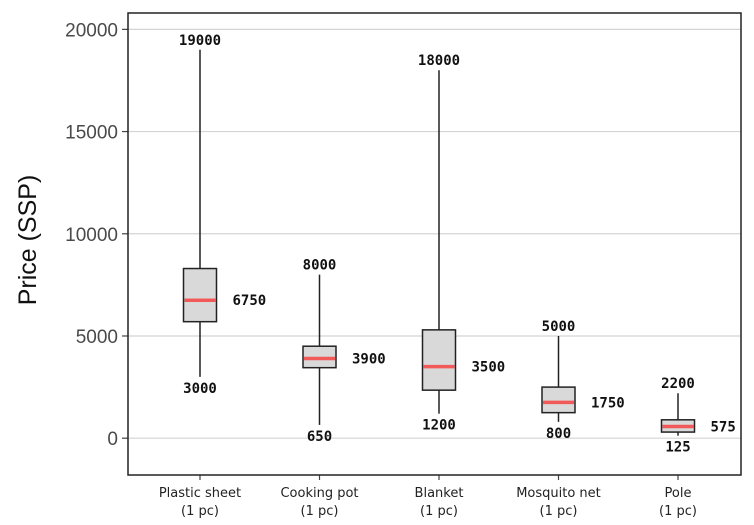 Image resolution: width=754 pixels, height=525 pixels. I want to click on median-label: 3900, so click(369, 359).